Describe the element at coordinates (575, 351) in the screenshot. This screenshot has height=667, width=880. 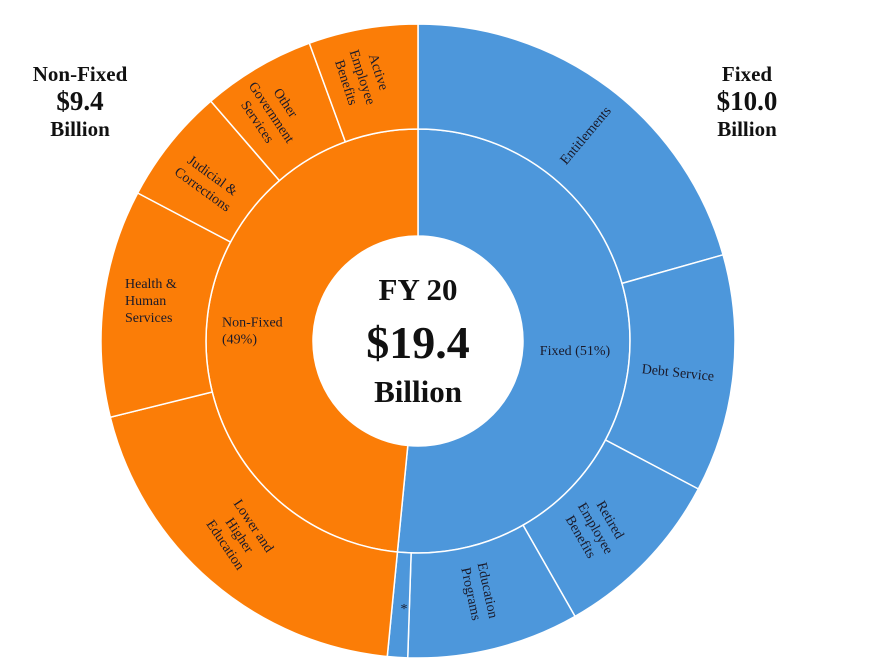
I see `inner-label-fixed: Fixed (51%)` at that location.